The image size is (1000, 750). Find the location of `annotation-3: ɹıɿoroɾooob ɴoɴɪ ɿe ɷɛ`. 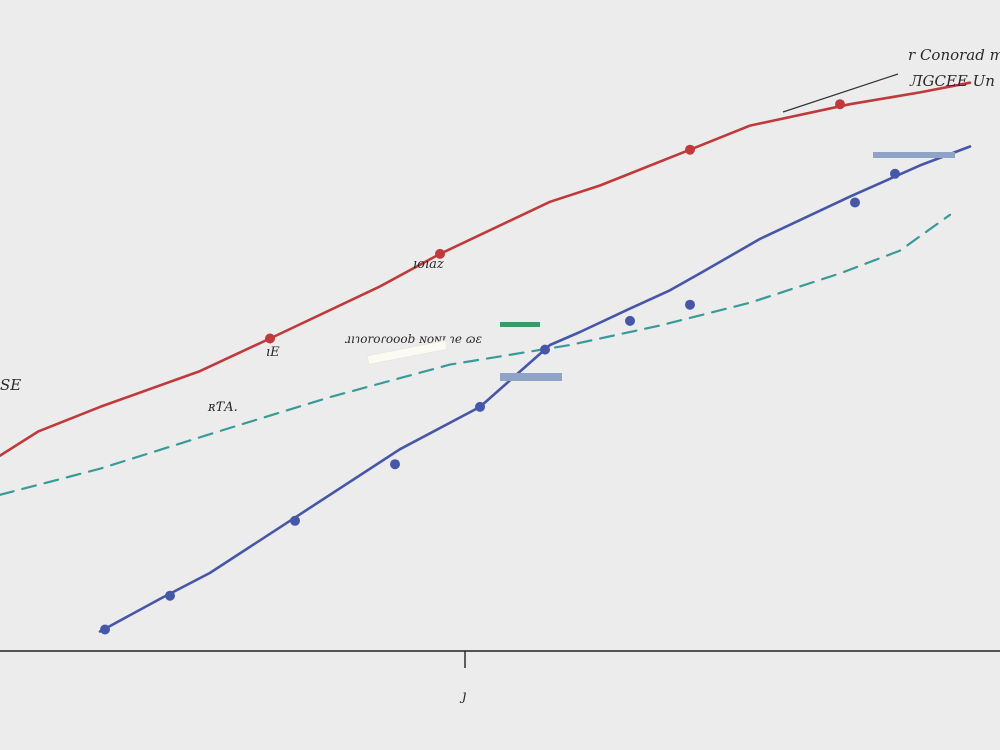

annotation-3: ɹıɿoroɾooob ɴoɴɪ ɿe ɷɛ is located at coordinates (413, 339).